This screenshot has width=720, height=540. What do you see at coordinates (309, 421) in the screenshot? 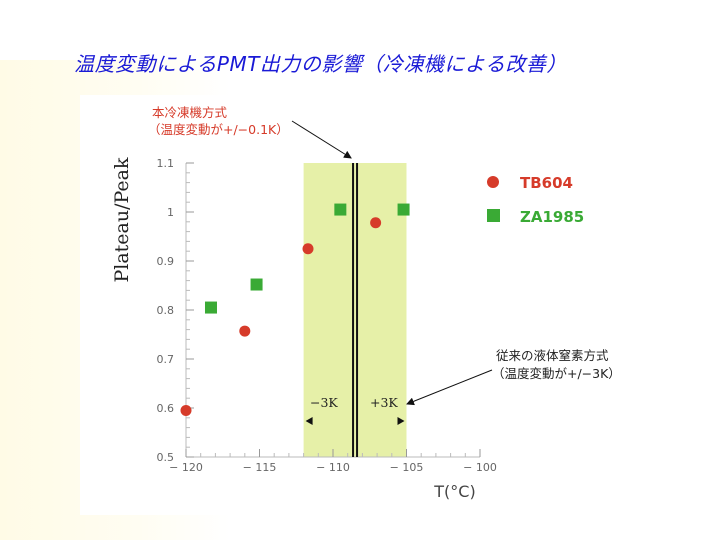
I see `minus-3k-arrowhead` at bounding box center [309, 421].